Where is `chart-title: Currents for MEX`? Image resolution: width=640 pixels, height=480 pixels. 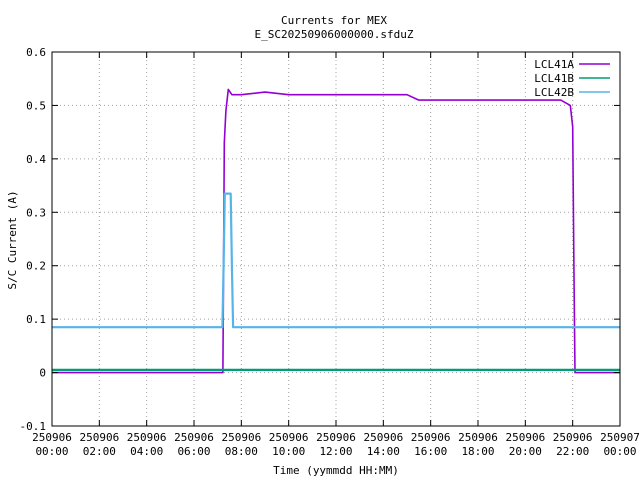
chart-title: Currents for MEX is located at coordinates (334, 20).